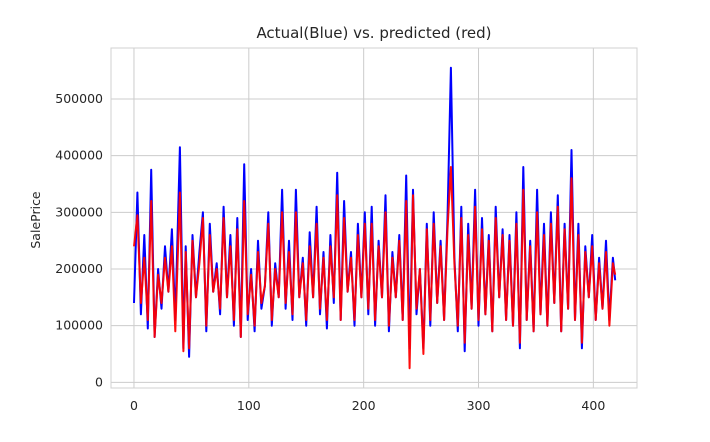  What do you see at coordinates (79, 155) in the screenshot?
I see `y-tick-label: 400000` at bounding box center [79, 155].